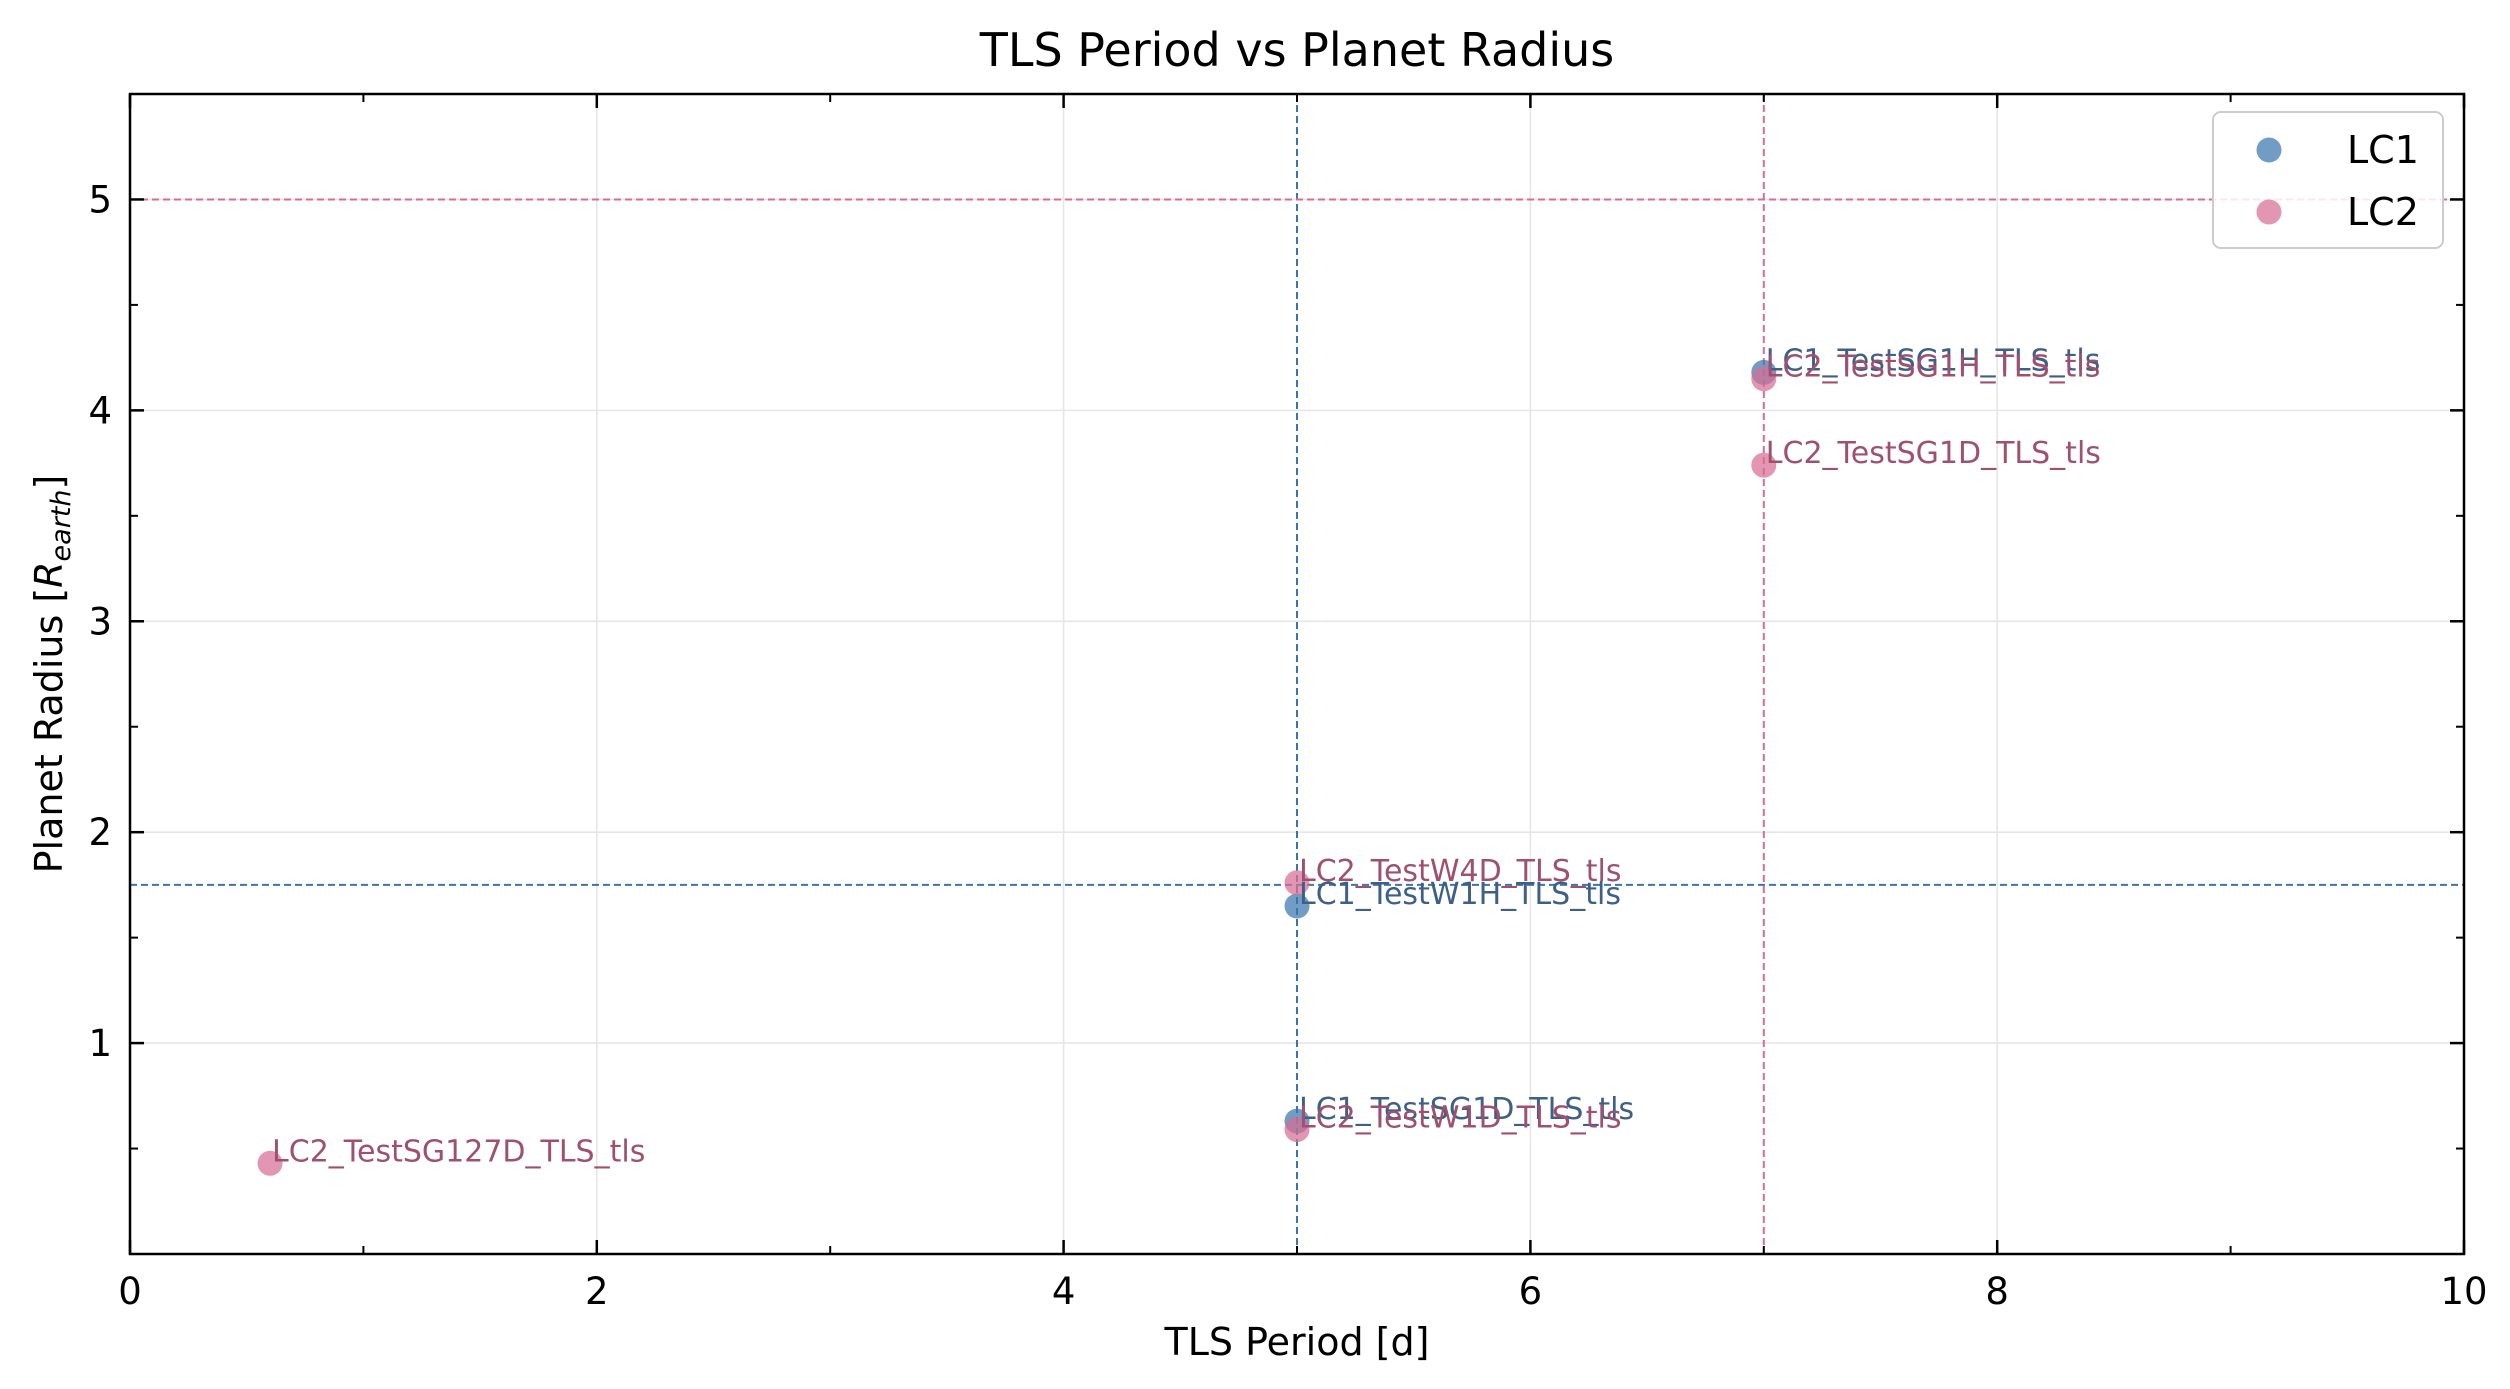 This screenshot has height=1389, width=2510. I want to click on y-tick-label: 5, so click(100, 199).